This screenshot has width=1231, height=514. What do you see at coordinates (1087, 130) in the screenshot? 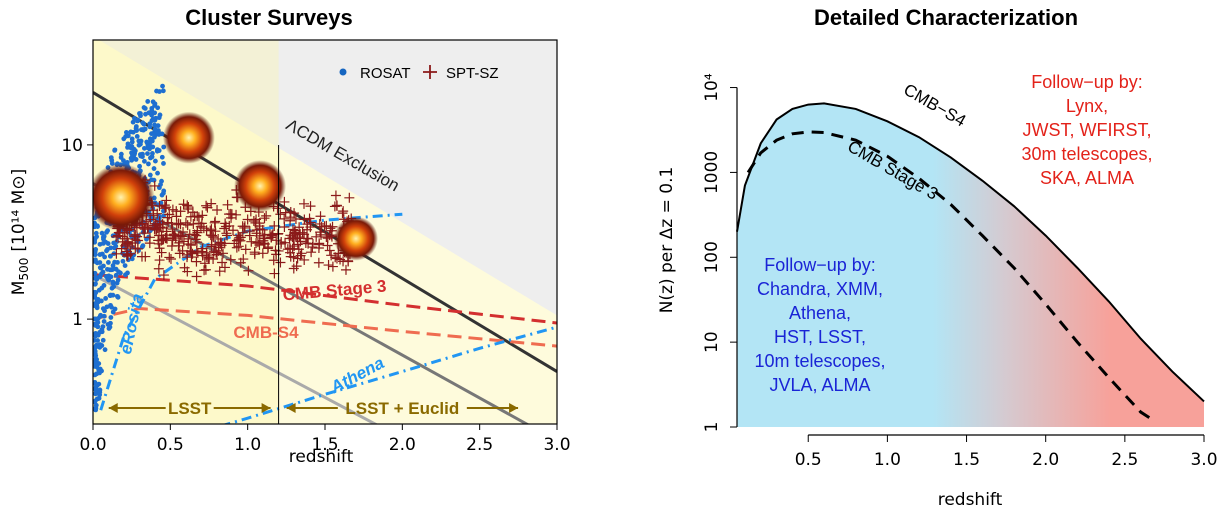
I see `follow-up-right-line: JWST, WFIRST,` at bounding box center [1087, 130].